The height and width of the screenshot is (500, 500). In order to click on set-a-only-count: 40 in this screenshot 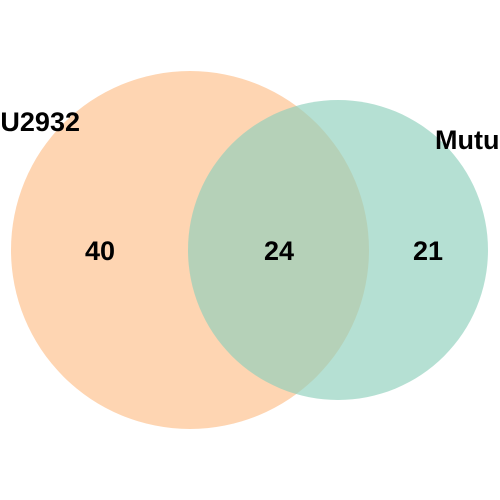, I will do `click(100, 251)`.